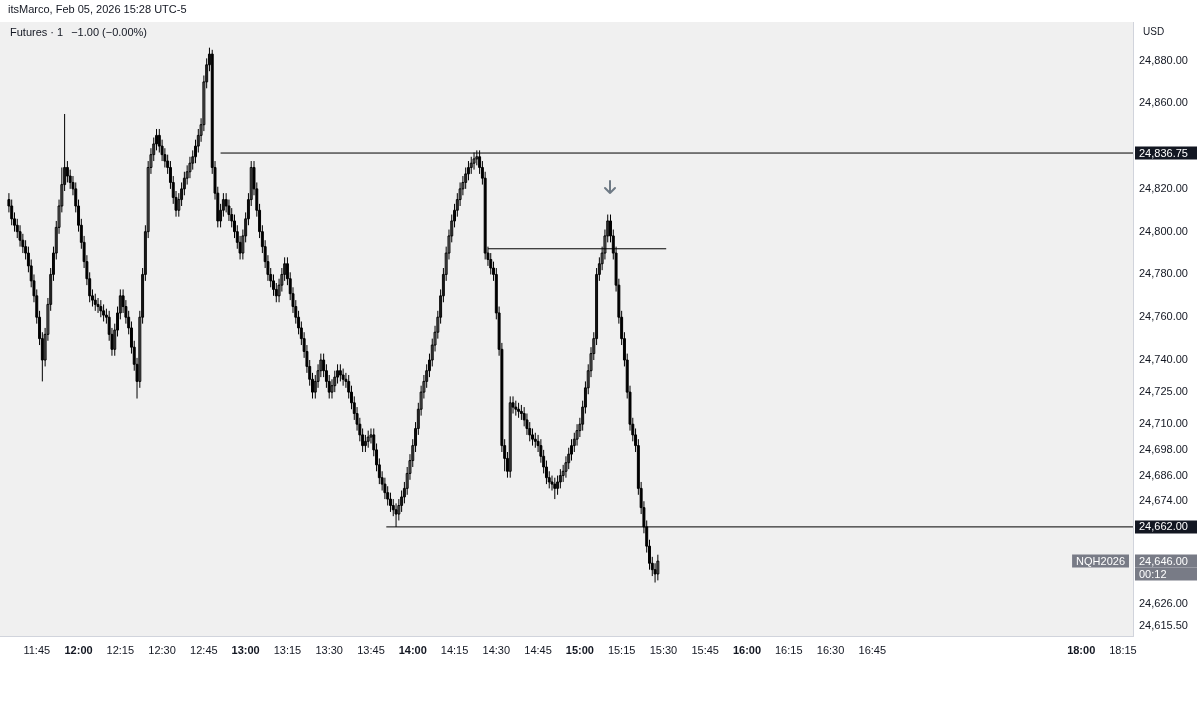 The image size is (1200, 704). I want to click on y-tick-label: 24,698.00, so click(1163, 448).